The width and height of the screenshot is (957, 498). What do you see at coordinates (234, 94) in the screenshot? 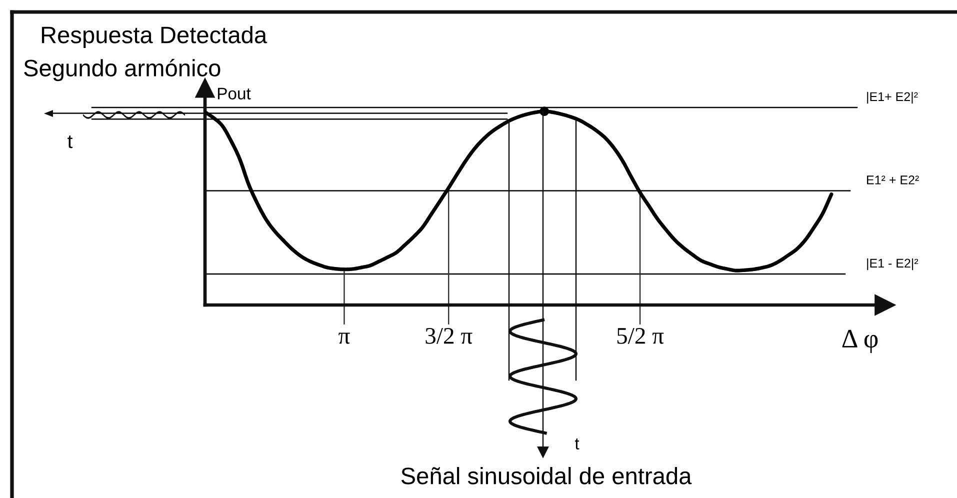
I see `y-axis-title: Pout` at bounding box center [234, 94].